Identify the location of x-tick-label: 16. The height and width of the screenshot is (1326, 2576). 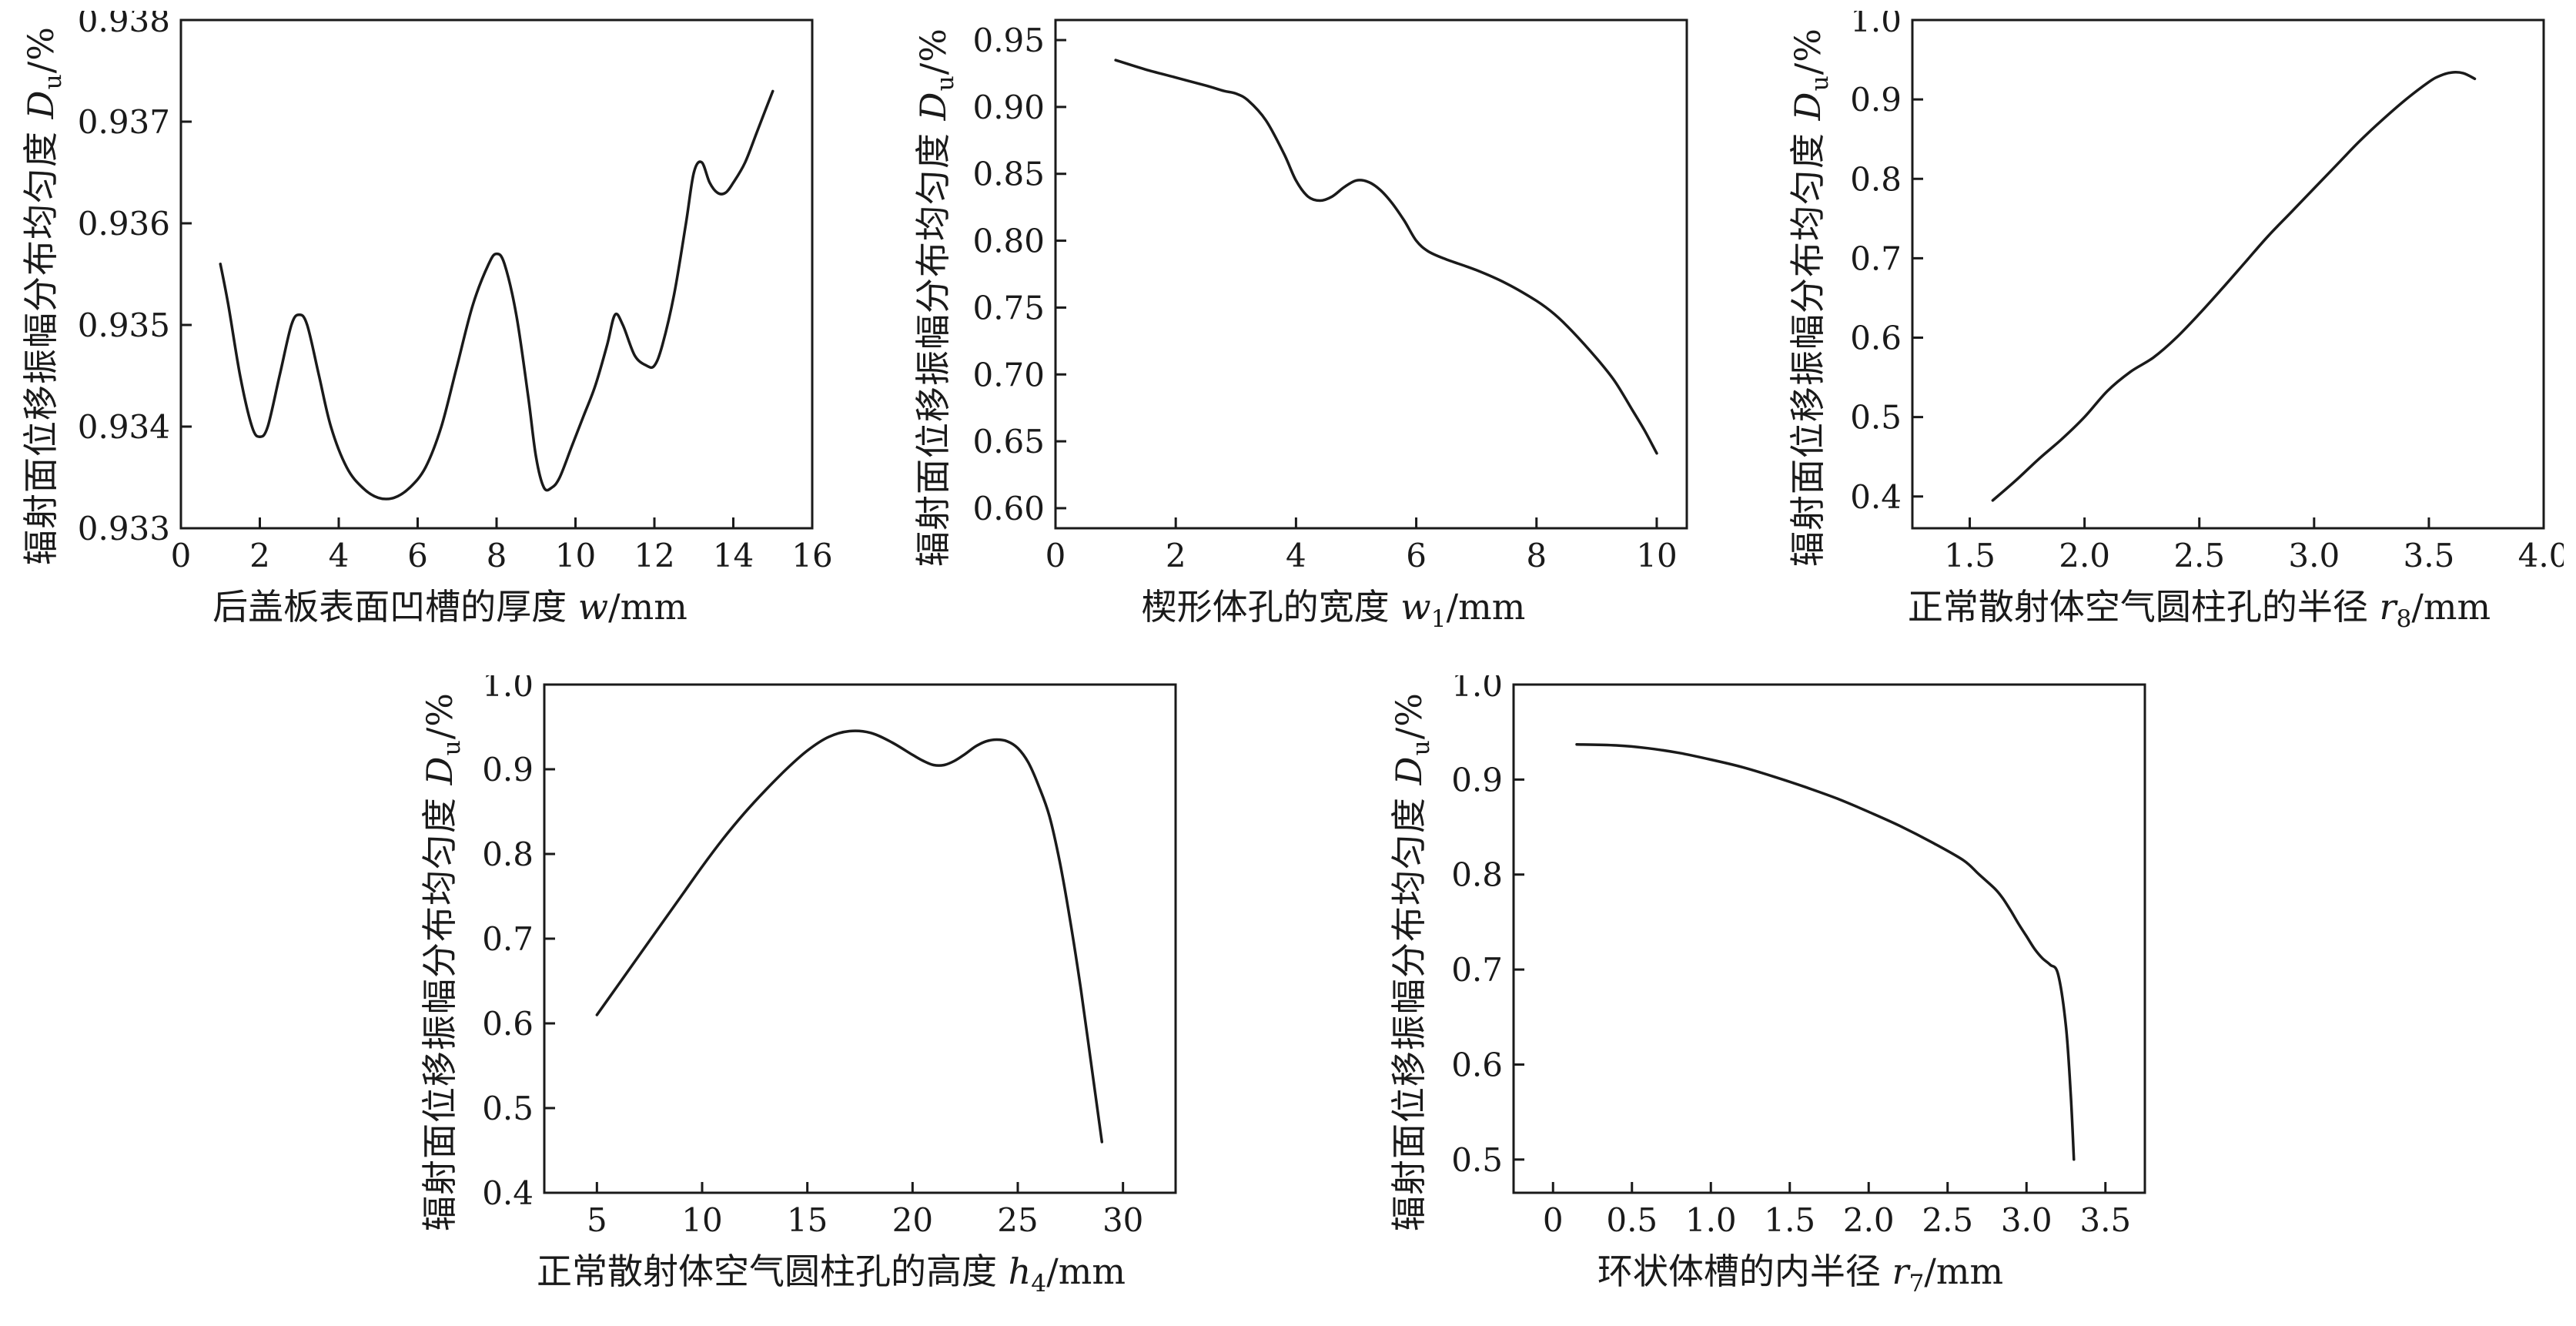
(811, 555).